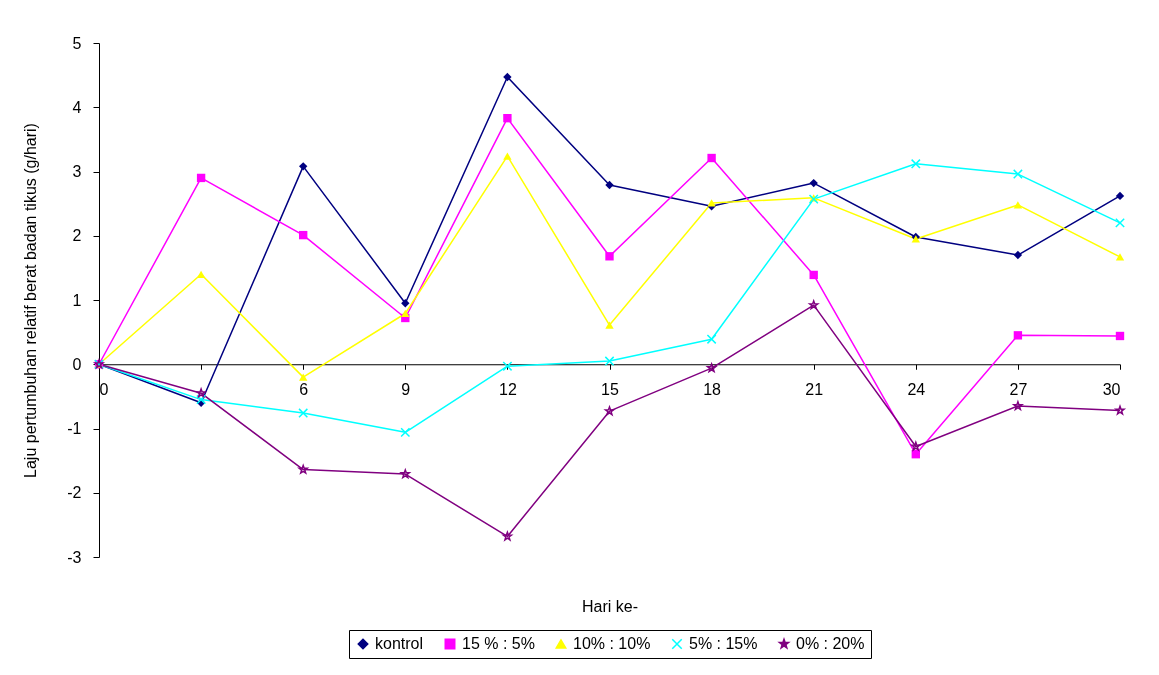  I want to click on y-tick-label: -2, so click(74, 493).